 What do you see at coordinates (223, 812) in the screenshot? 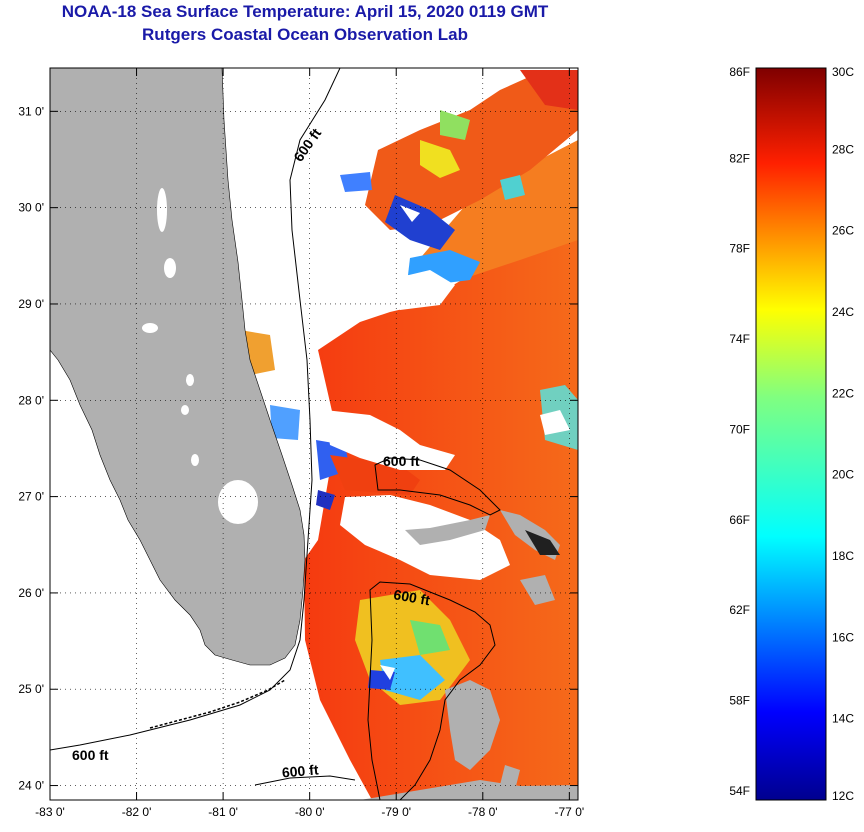
I see `lon-tick-label: -81 0'` at bounding box center [223, 812].